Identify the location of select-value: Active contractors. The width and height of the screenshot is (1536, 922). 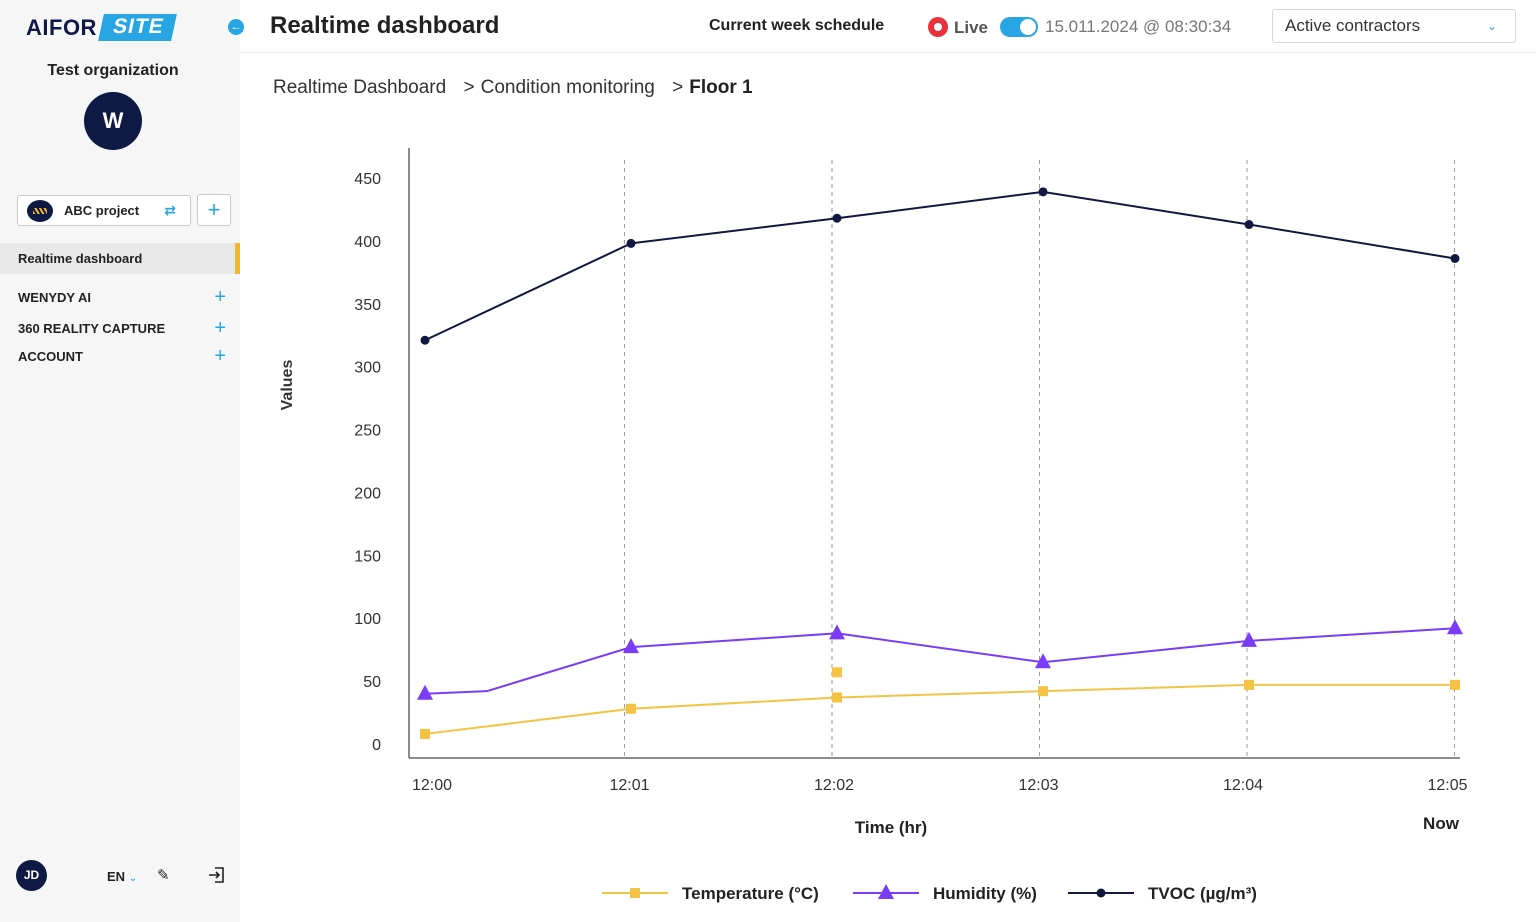
(1353, 25).